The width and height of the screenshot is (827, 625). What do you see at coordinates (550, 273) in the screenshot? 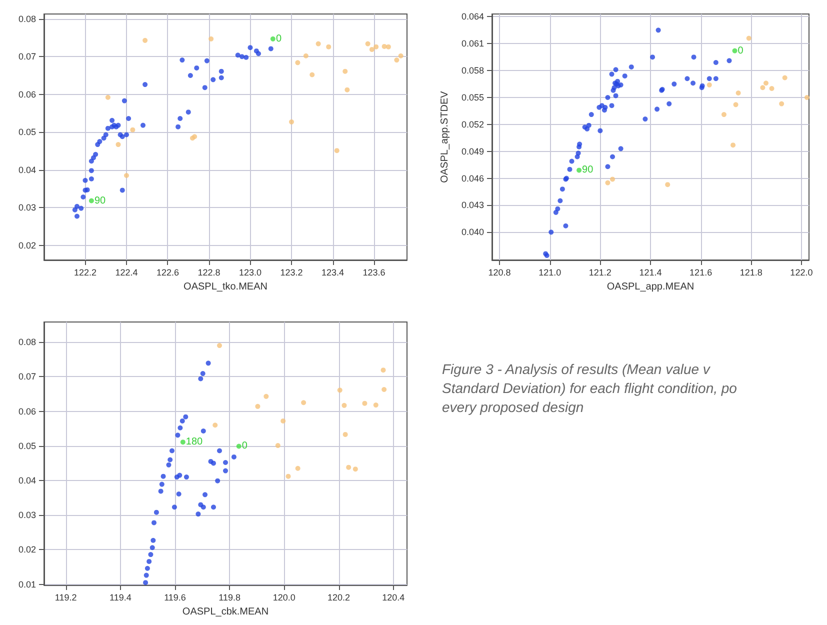
I see `x-tick-label: 121.0` at bounding box center [550, 273].